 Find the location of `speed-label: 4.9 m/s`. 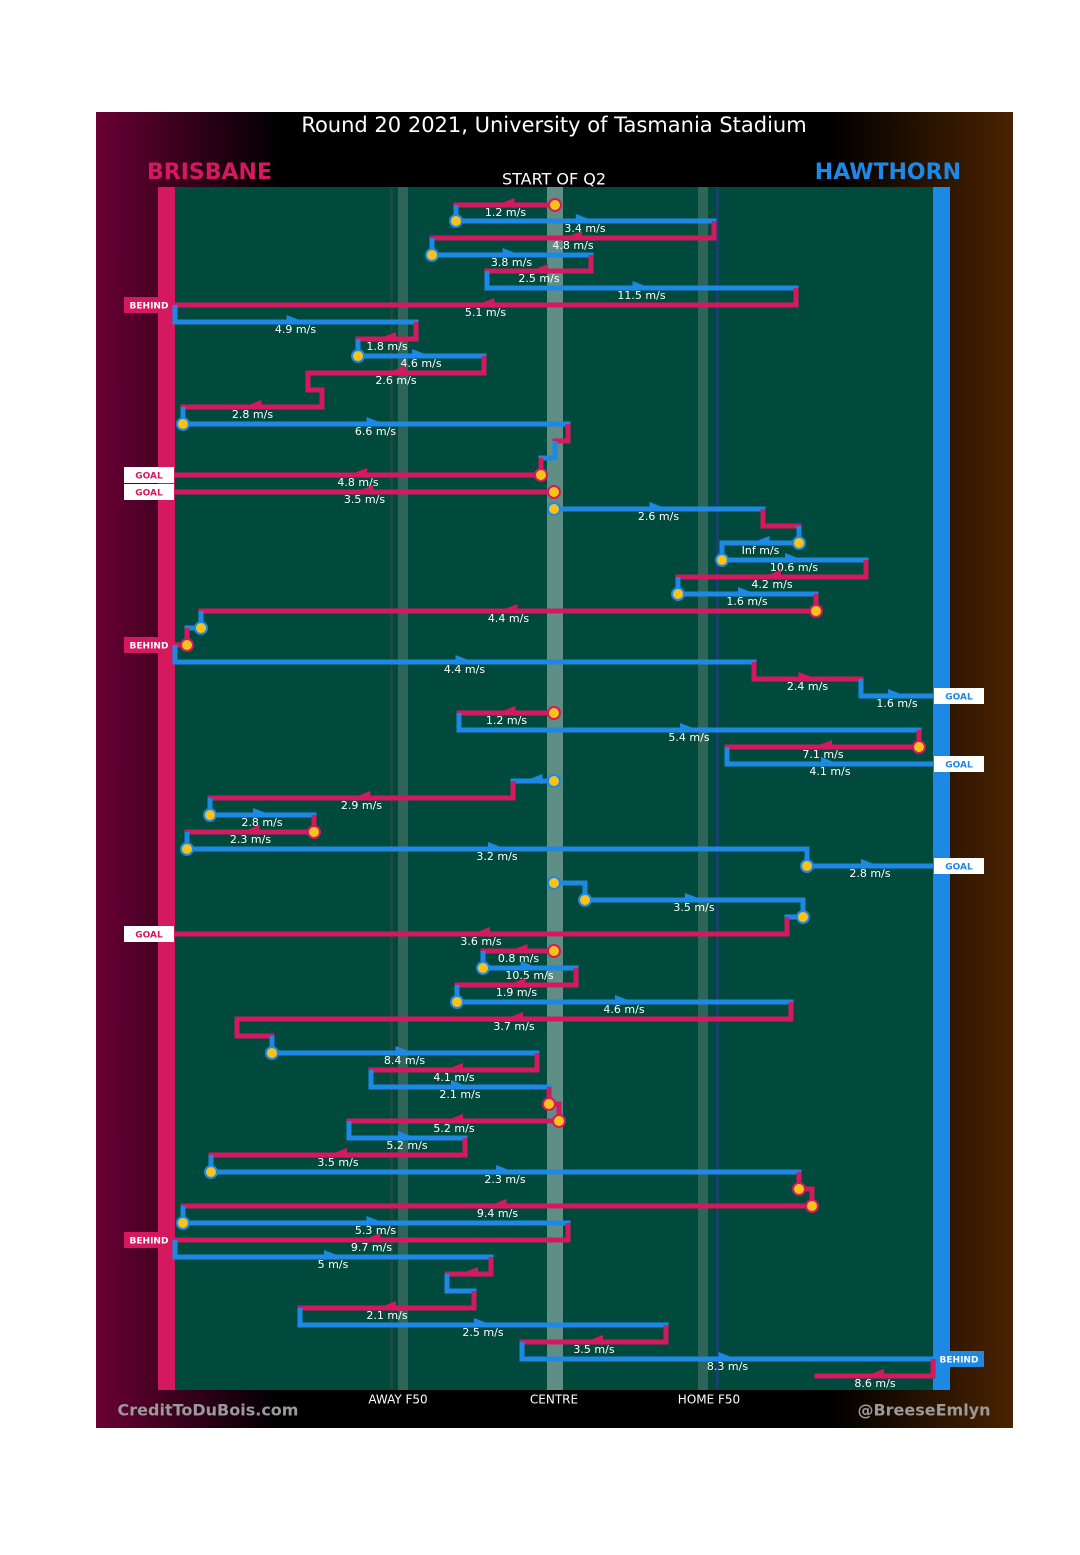

speed-label: 4.9 m/s is located at coordinates (295, 329).